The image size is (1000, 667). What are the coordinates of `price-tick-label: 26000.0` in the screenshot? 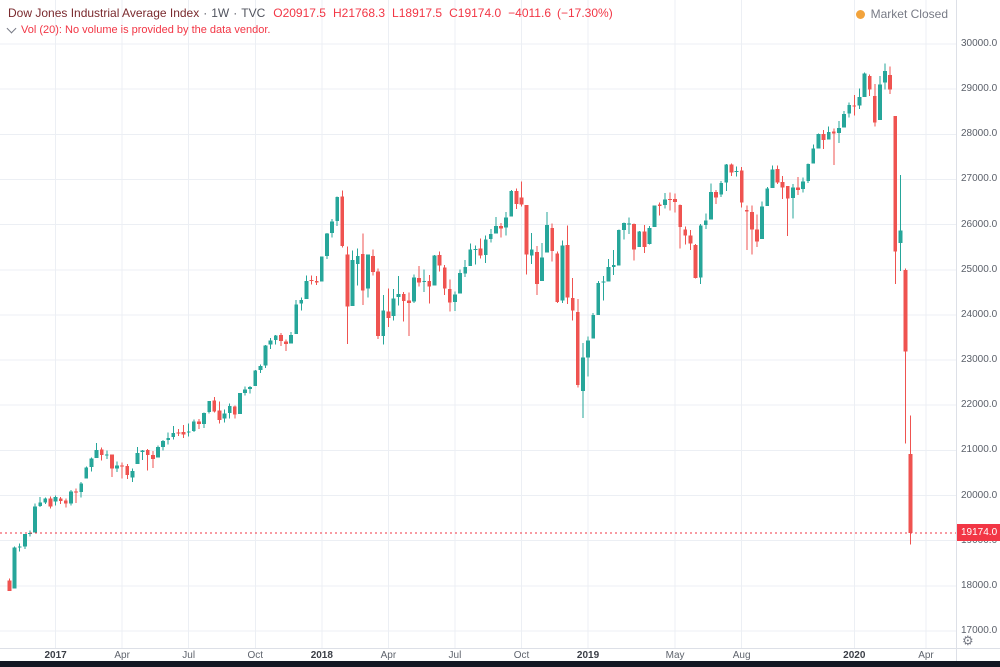 It's located at (979, 224).